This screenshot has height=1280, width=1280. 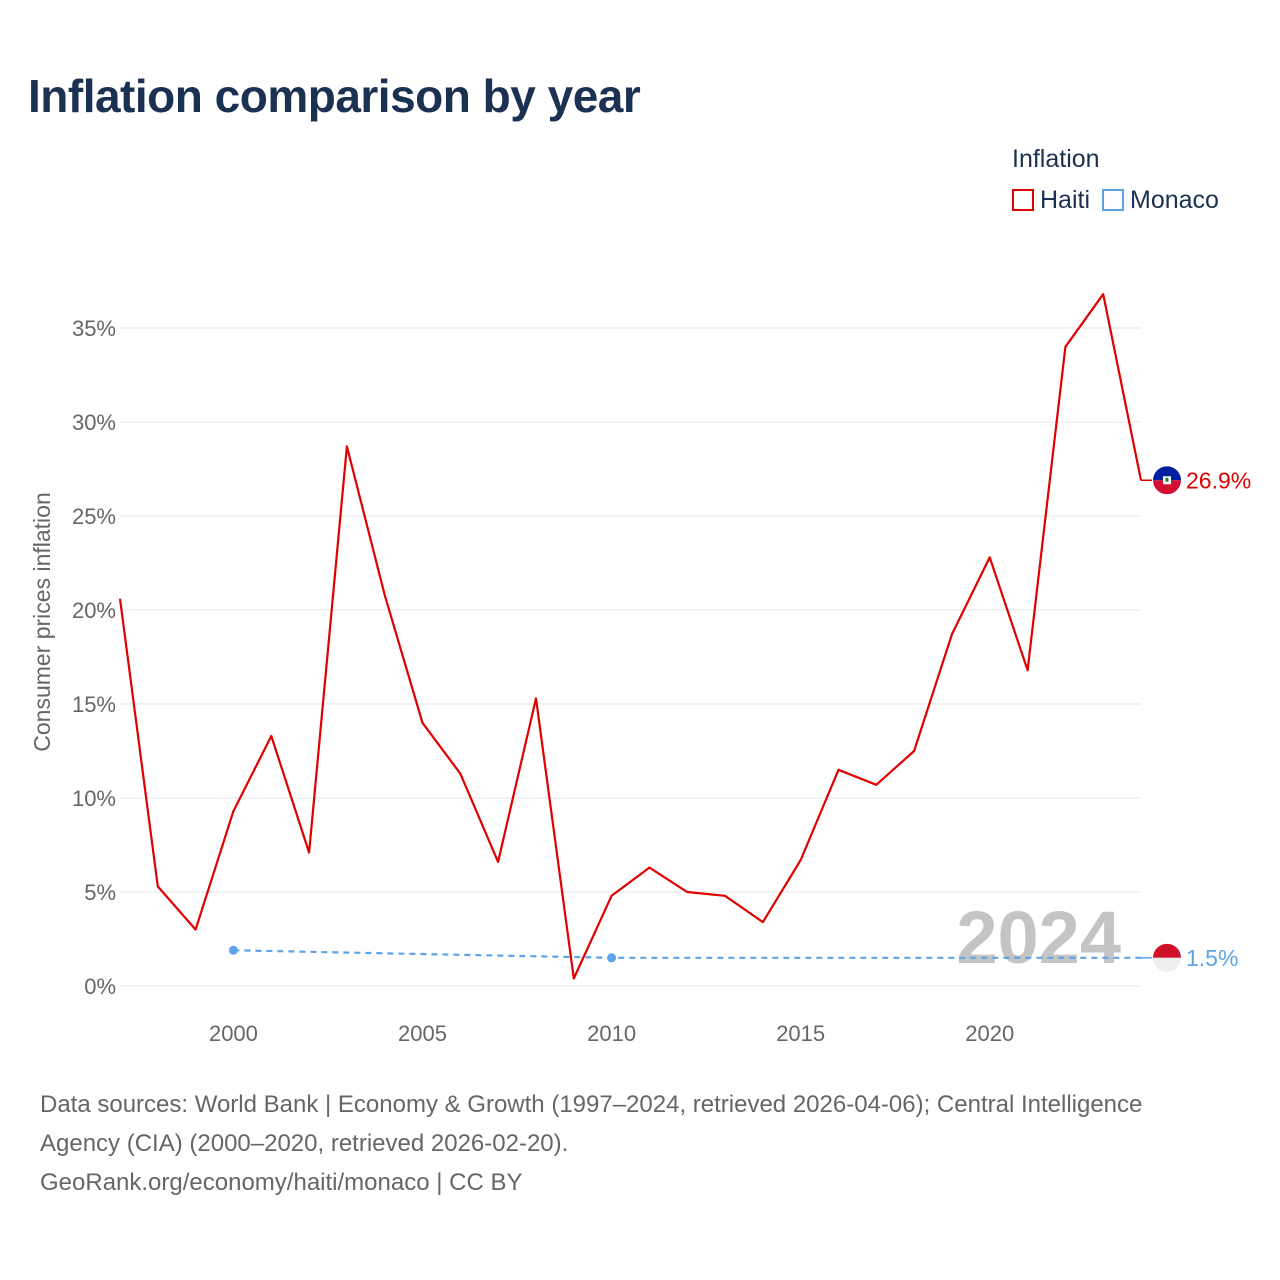 What do you see at coordinates (1174, 200) in the screenshot?
I see `legend-label-monaco: Monaco` at bounding box center [1174, 200].